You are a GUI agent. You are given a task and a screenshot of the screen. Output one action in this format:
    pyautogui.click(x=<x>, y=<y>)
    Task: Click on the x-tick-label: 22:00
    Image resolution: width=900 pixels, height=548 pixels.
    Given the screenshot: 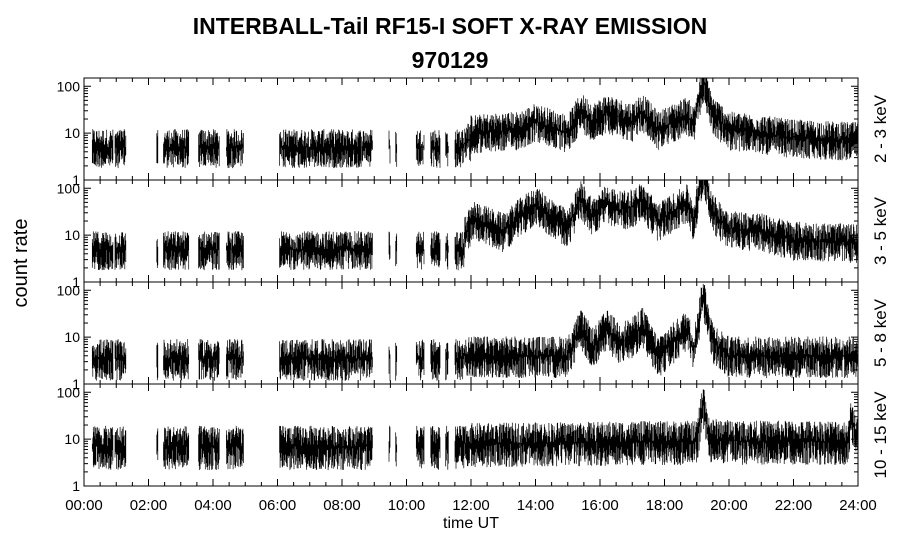 What is the action you would take?
    pyautogui.click(x=794, y=505)
    